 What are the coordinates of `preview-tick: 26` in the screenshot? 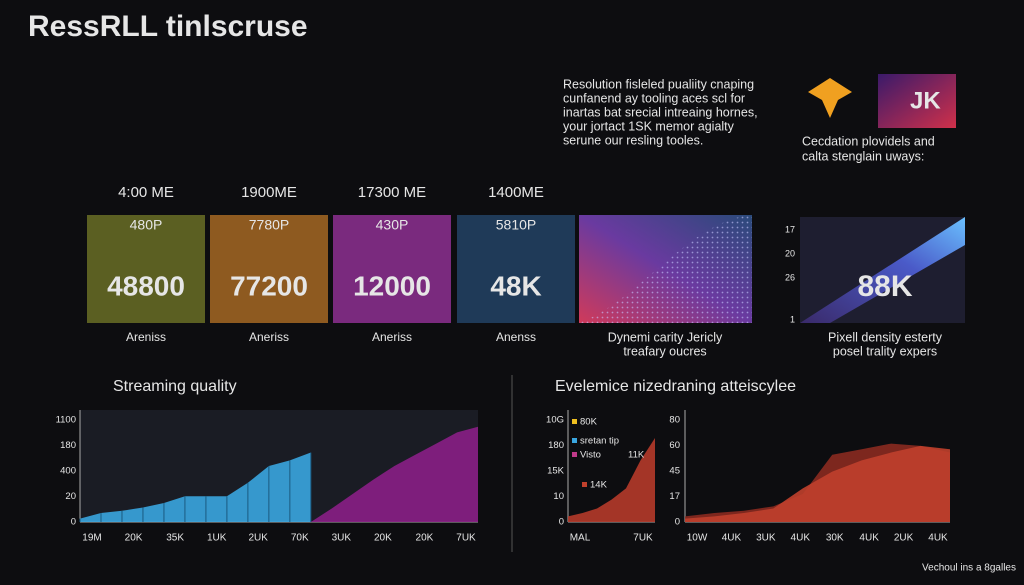 It's located at (790, 277).